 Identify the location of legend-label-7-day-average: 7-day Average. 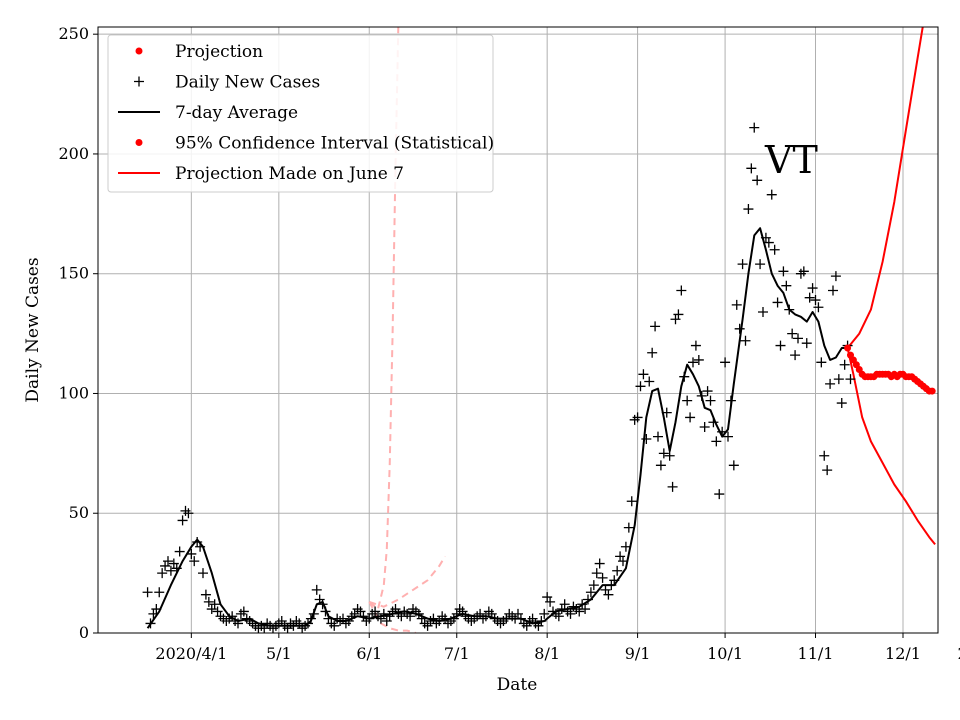
(236, 113).